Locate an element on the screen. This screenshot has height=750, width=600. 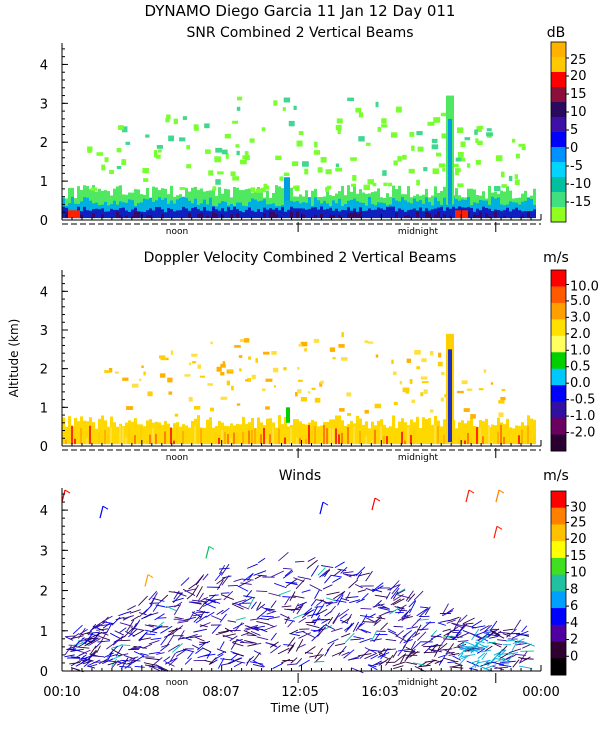
colorbar-segment is located at coordinates (558, 215).